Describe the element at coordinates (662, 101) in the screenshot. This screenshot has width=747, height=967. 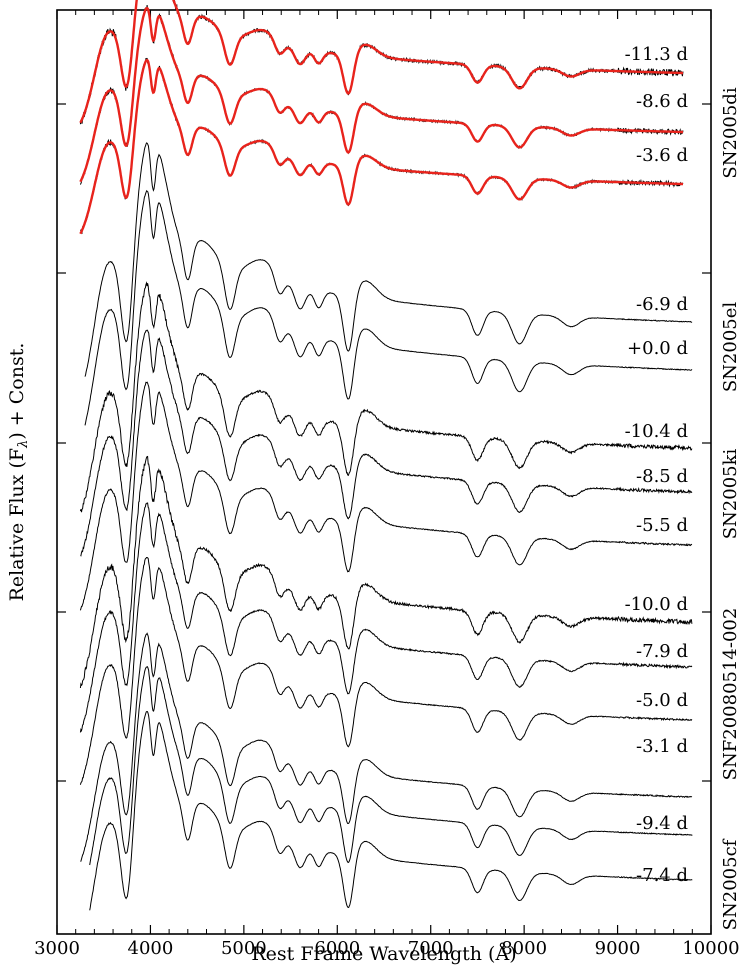
I see `phase-label: -8.6 d` at that location.